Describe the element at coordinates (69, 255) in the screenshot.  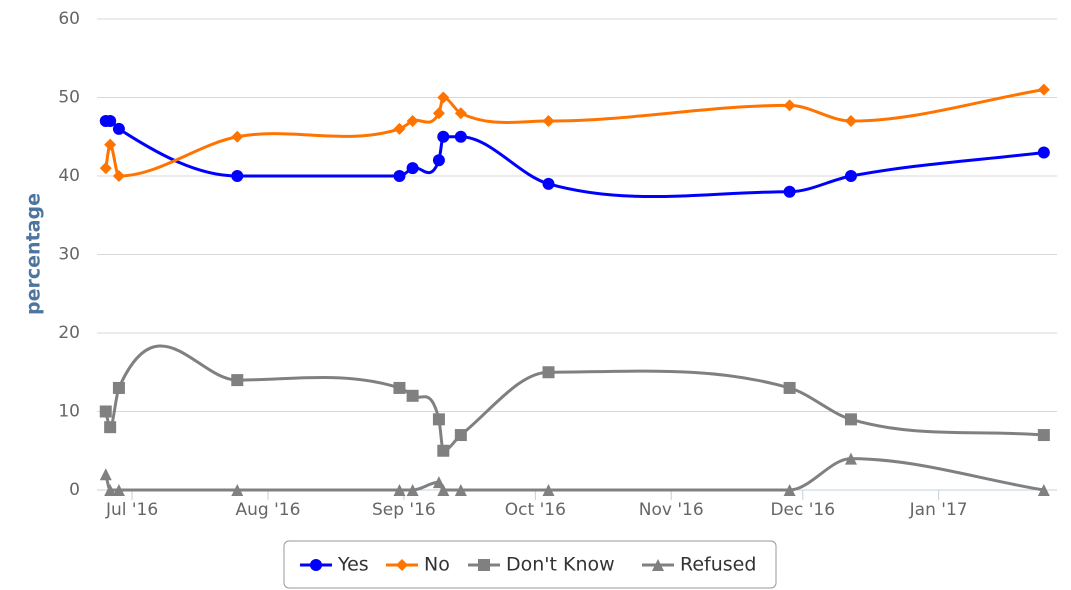
I see `y-tick-label: 30` at that location.